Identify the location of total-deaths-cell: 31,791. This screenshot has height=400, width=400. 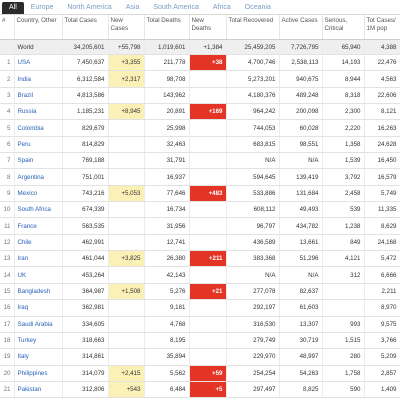
(167, 161).